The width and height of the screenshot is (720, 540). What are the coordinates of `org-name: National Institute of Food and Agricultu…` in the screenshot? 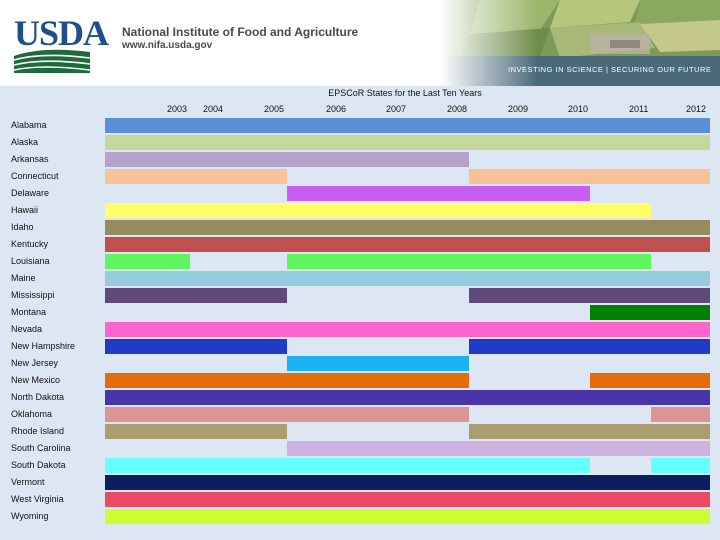 It's located at (240, 32).